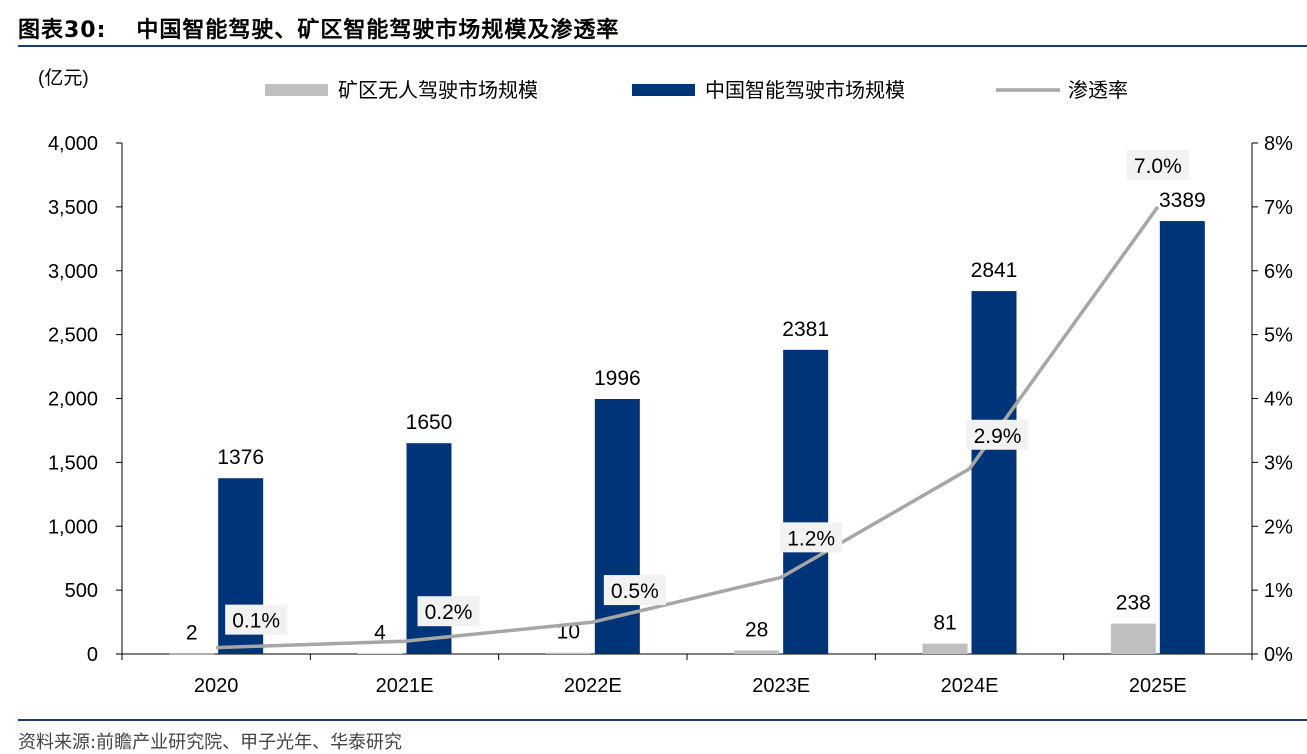  Describe the element at coordinates (380, 632) in the screenshot. I see `mining-value-label: 4` at that location.